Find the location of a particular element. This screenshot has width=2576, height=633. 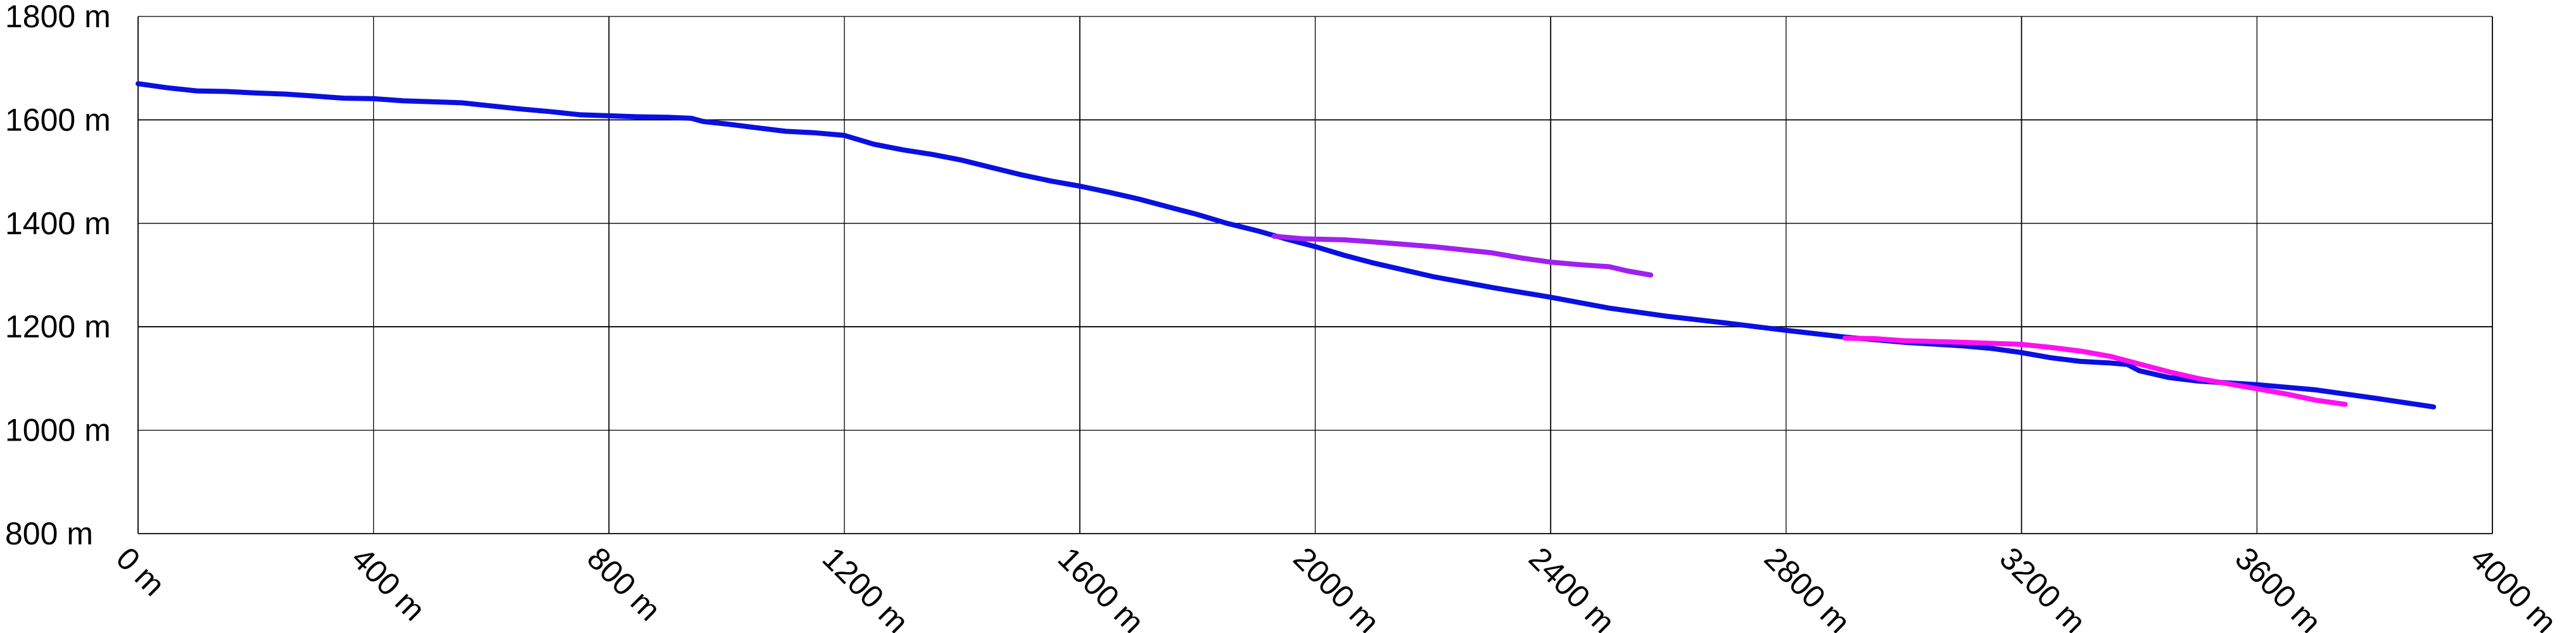

x-tick-label: 2800 m is located at coordinates (1808, 587).